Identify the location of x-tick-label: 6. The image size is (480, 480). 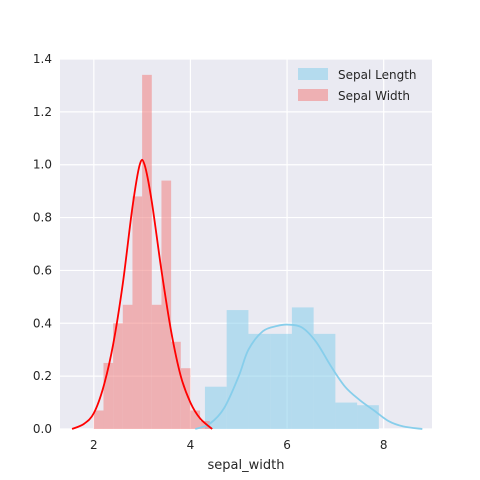
(287, 445).